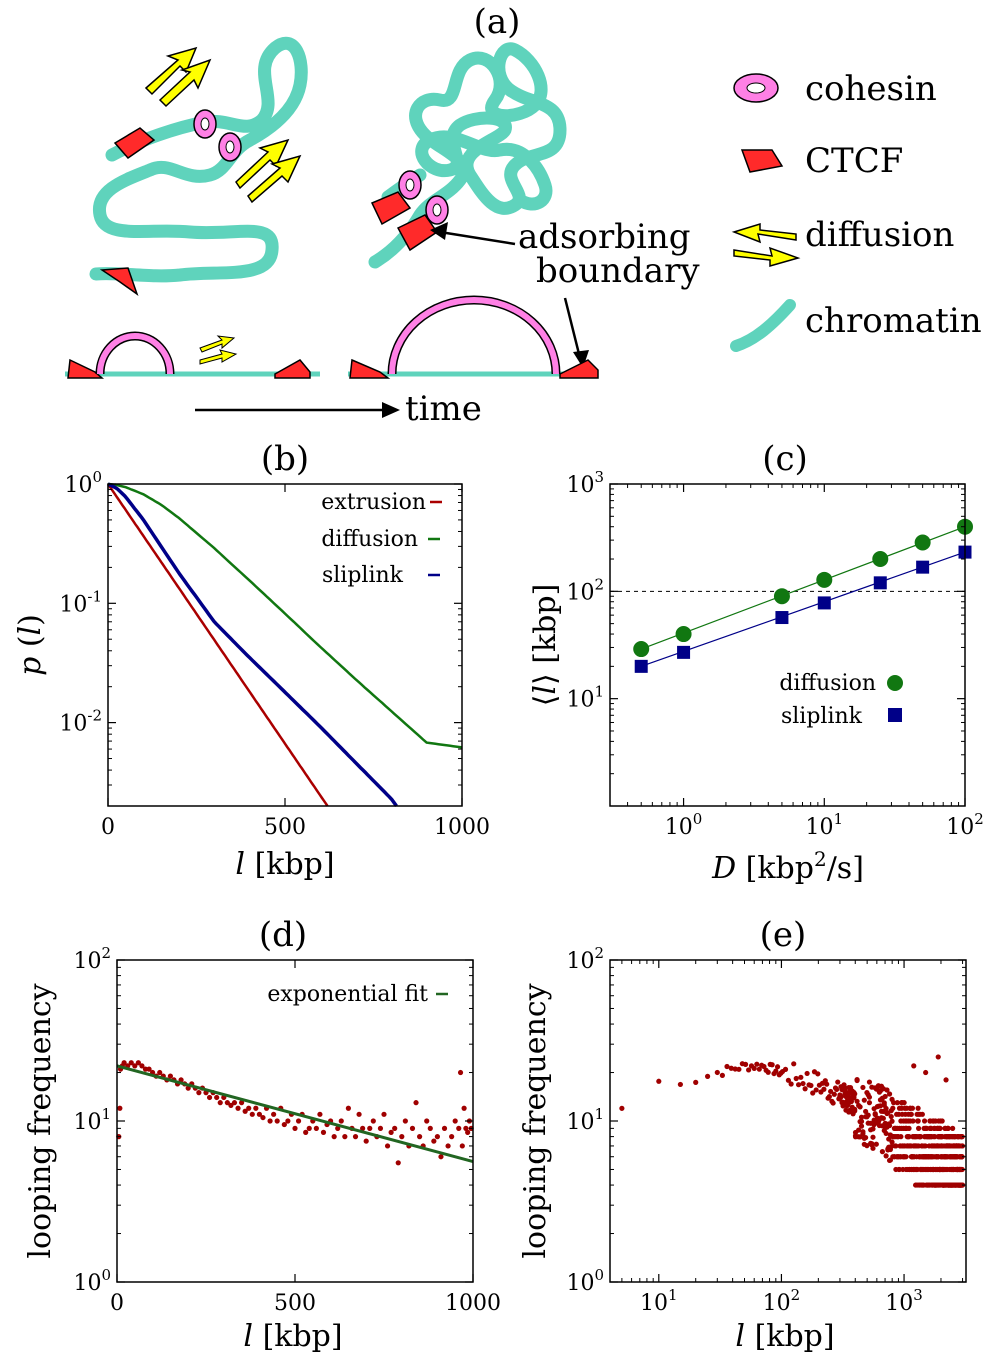 Image resolution: width=990 pixels, height=1356 pixels. I want to click on panel-d-xlabel: l [kbp], so click(292, 1336).